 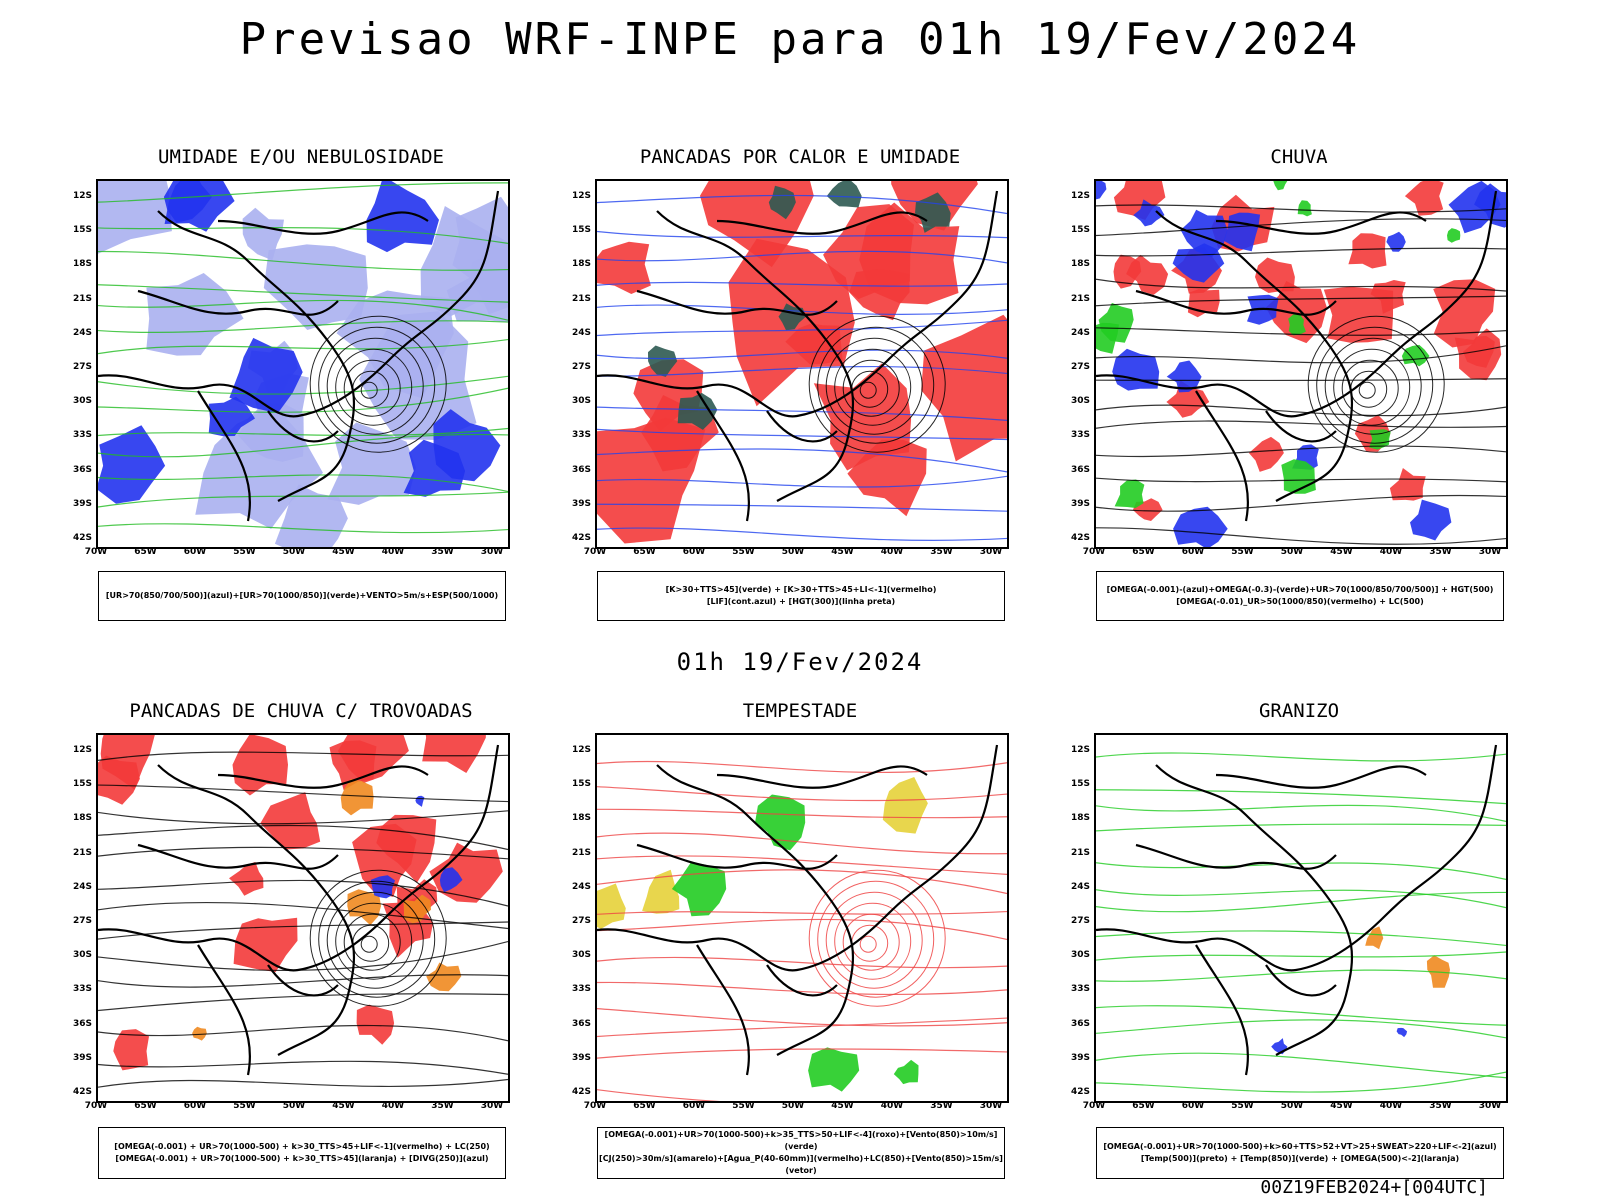 I want to click on latitude-label: 15S, so click(x=581, y=230).